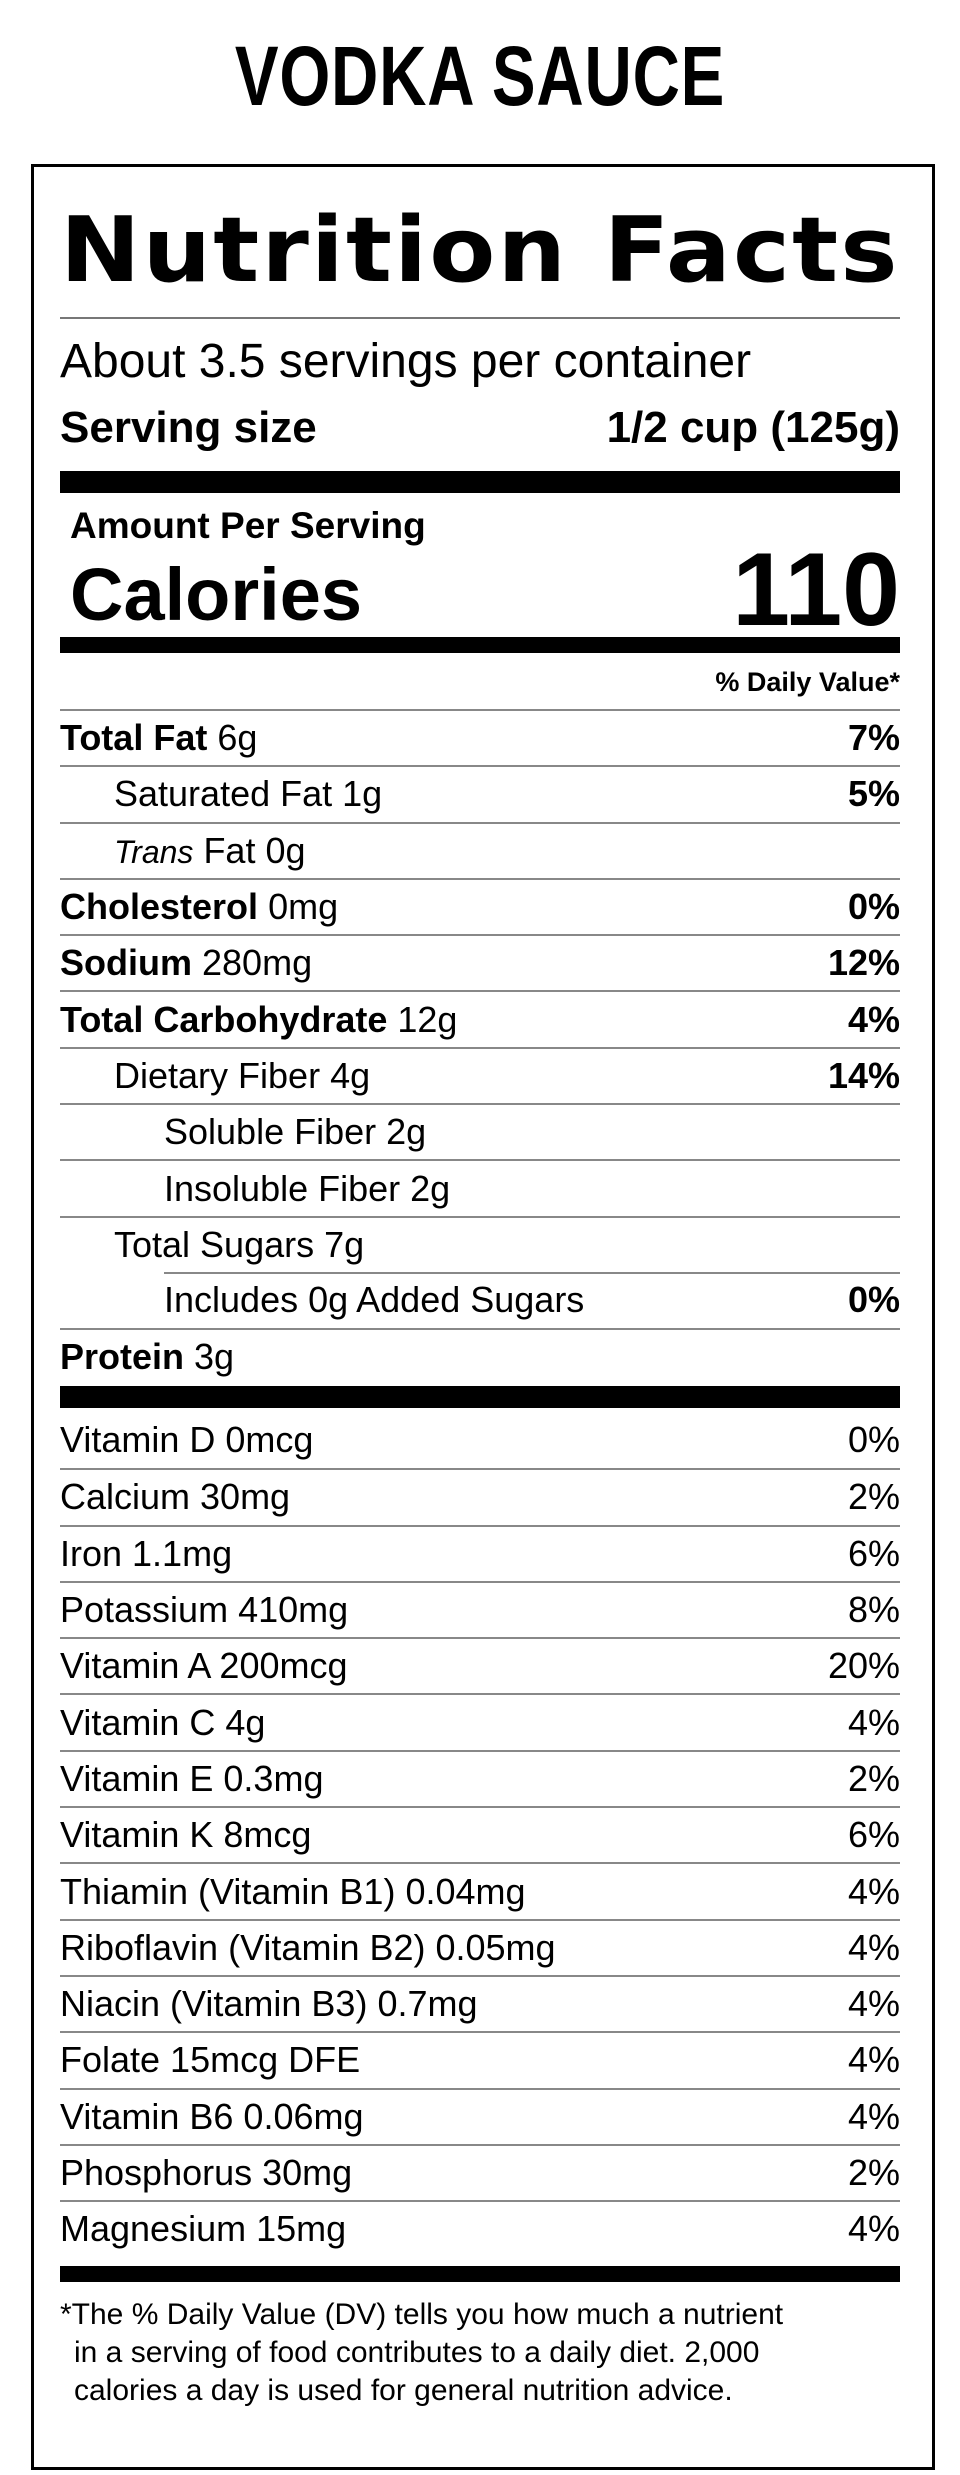 The image size is (960, 2475). Describe the element at coordinates (204, 1666) in the screenshot. I see `vitamin-name: Vitamin A 200mcg` at that location.